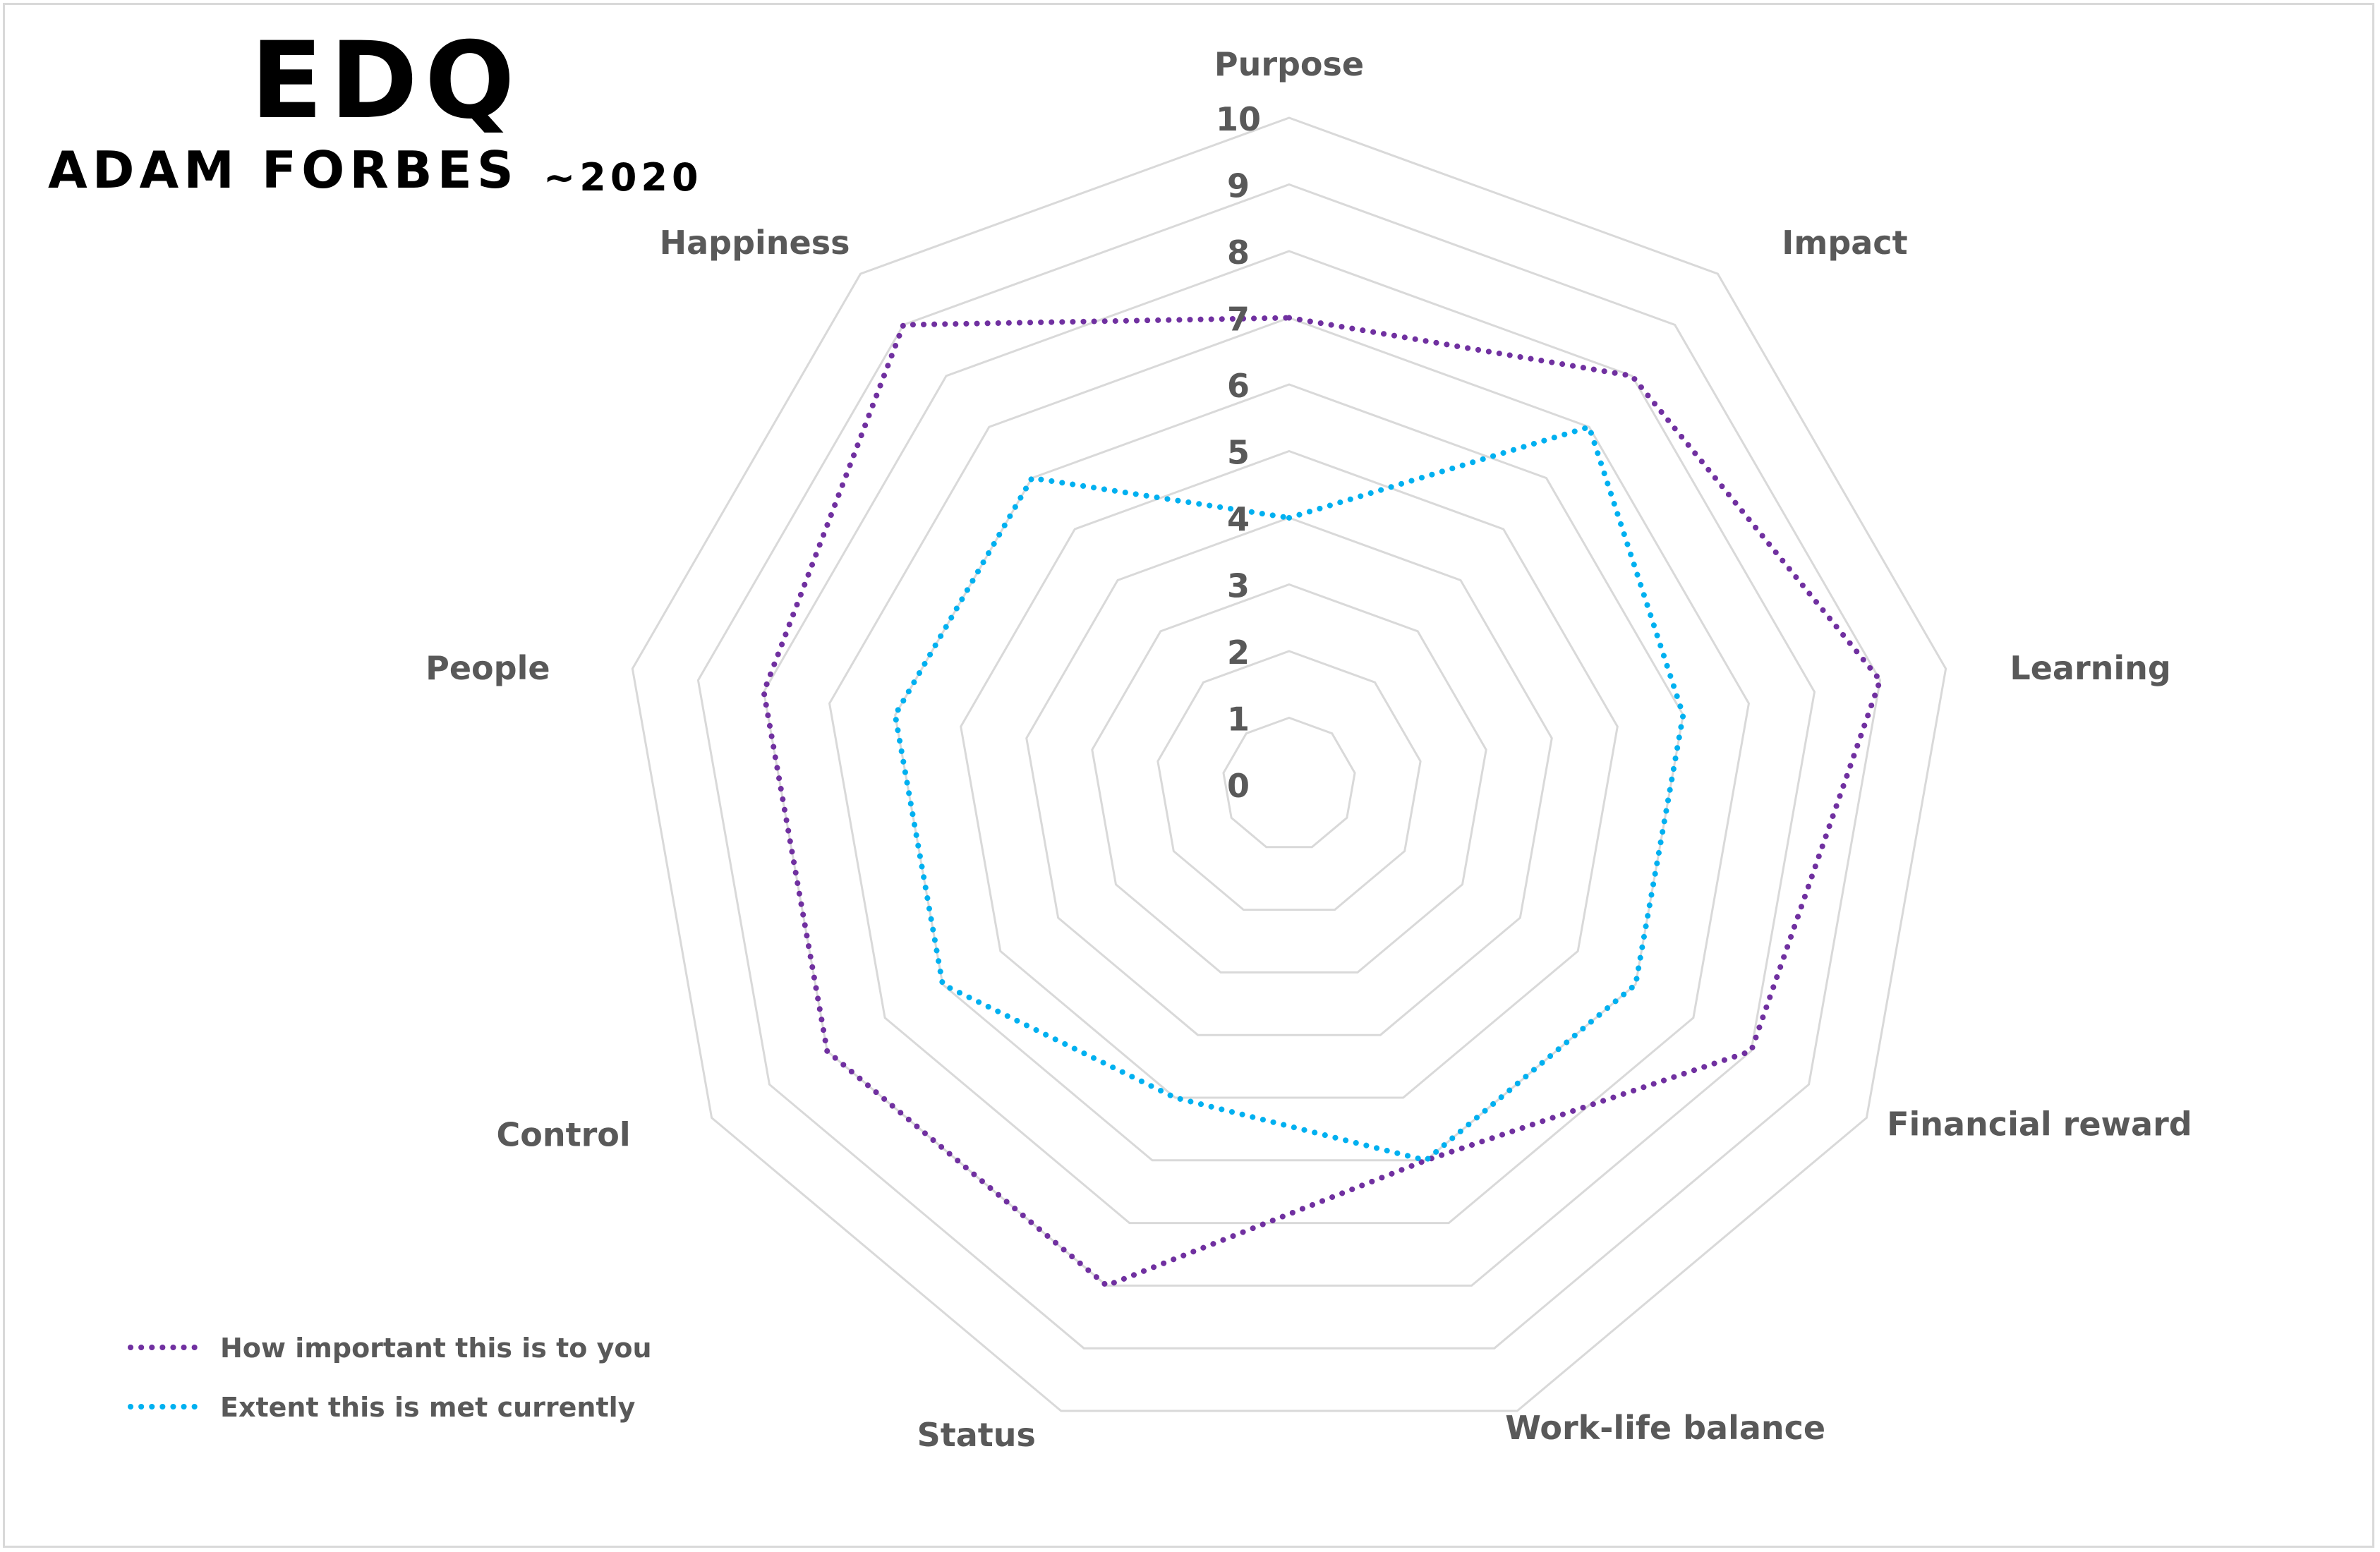 The height and width of the screenshot is (1552, 2380). I want to click on category-label: Control, so click(564, 1135).